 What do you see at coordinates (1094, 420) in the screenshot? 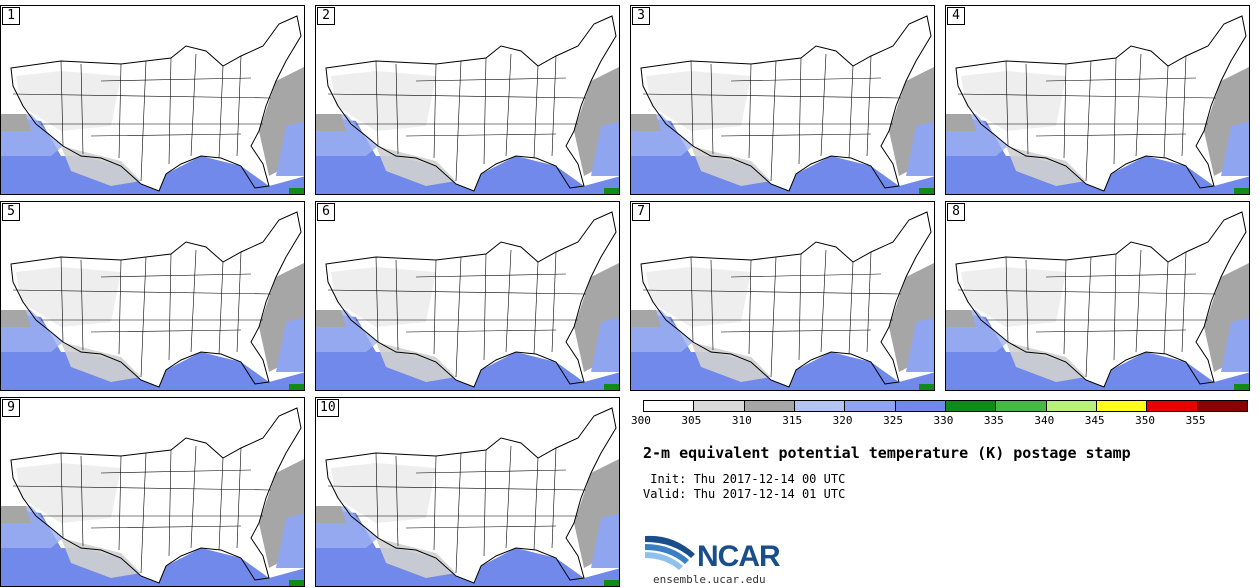
I see `colorbar-tick-label: 345` at bounding box center [1094, 420].